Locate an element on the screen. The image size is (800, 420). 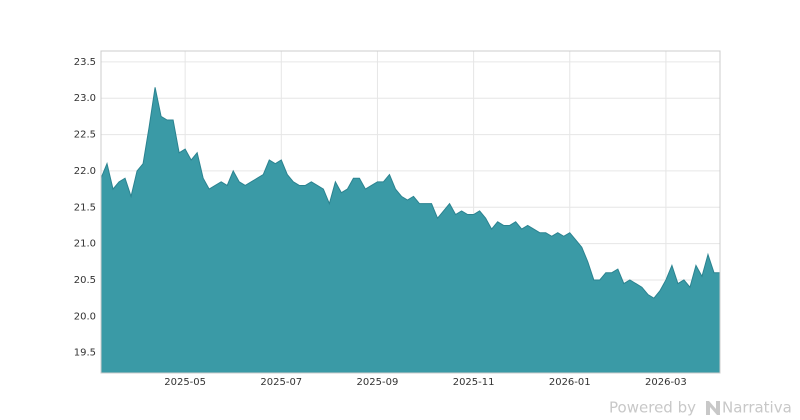
x-tick-label: 2025-11 is located at coordinates (474, 382).